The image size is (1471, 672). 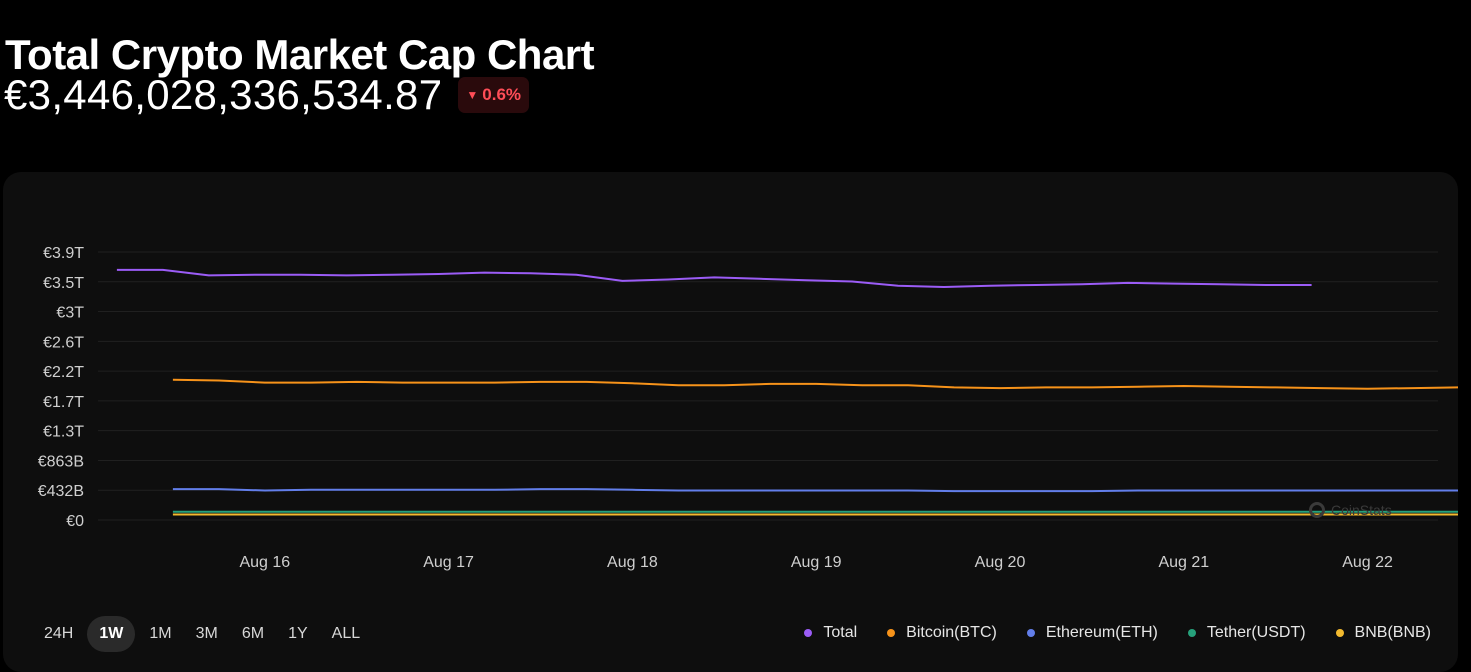 What do you see at coordinates (472, 95) in the screenshot?
I see `caret-down-icon: ▼` at bounding box center [472, 95].